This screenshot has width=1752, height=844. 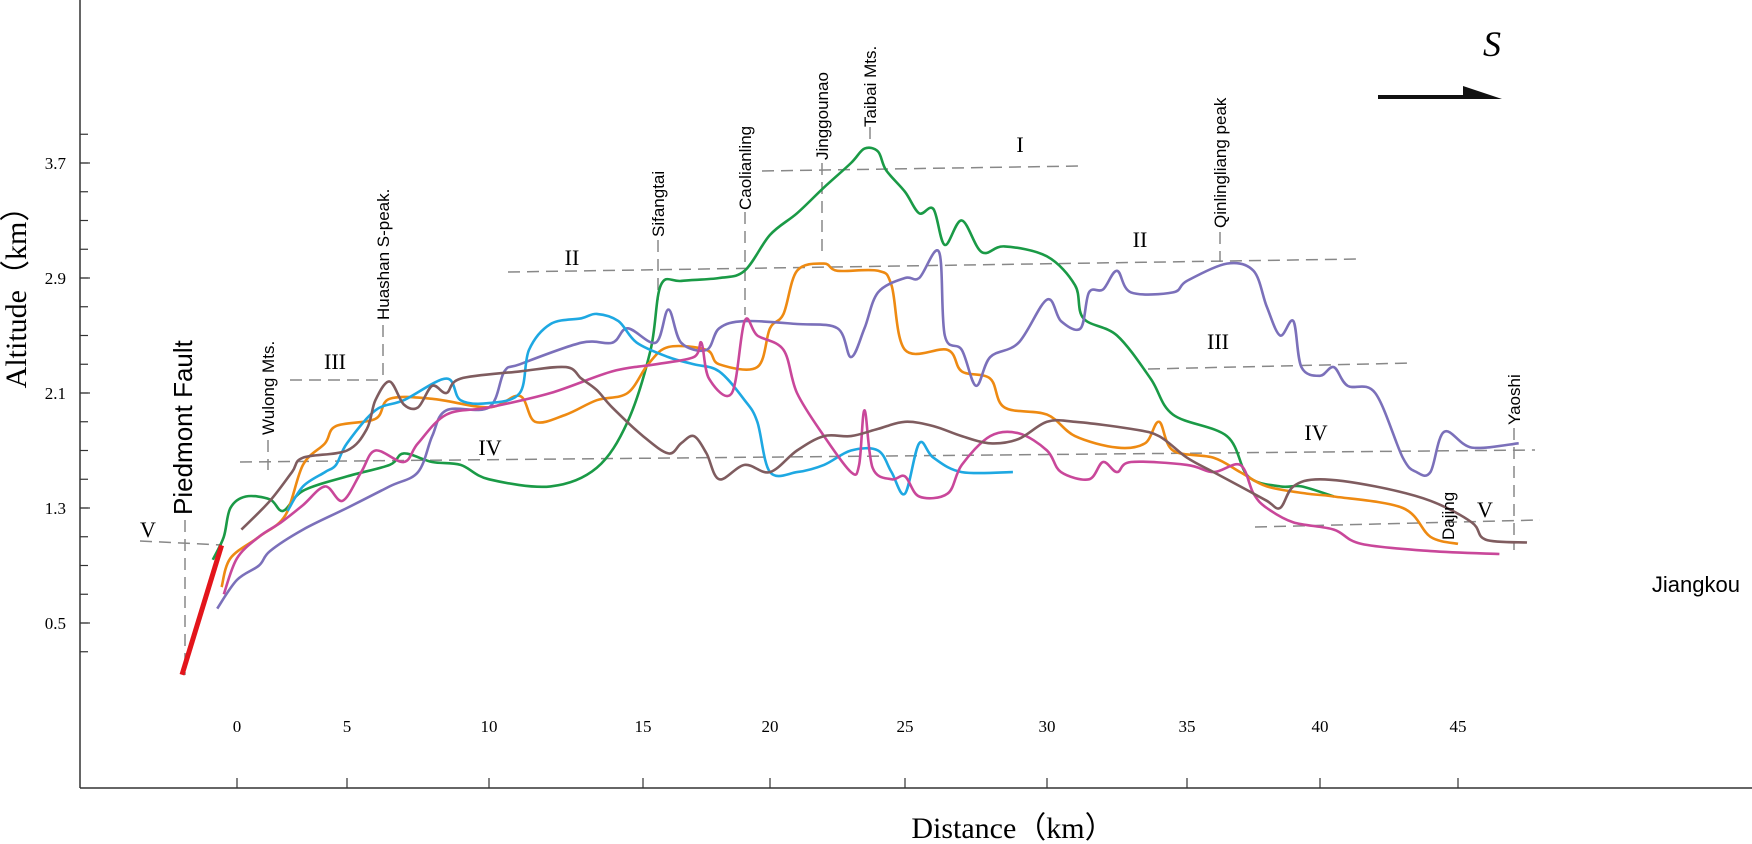 I want to click on place-label: Qinlingliang peak, so click(x=1220, y=162).